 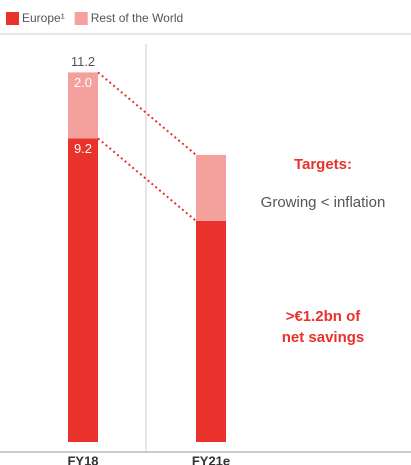 I want to click on annotation-text: >€1.2bn of, so click(x=324, y=316).